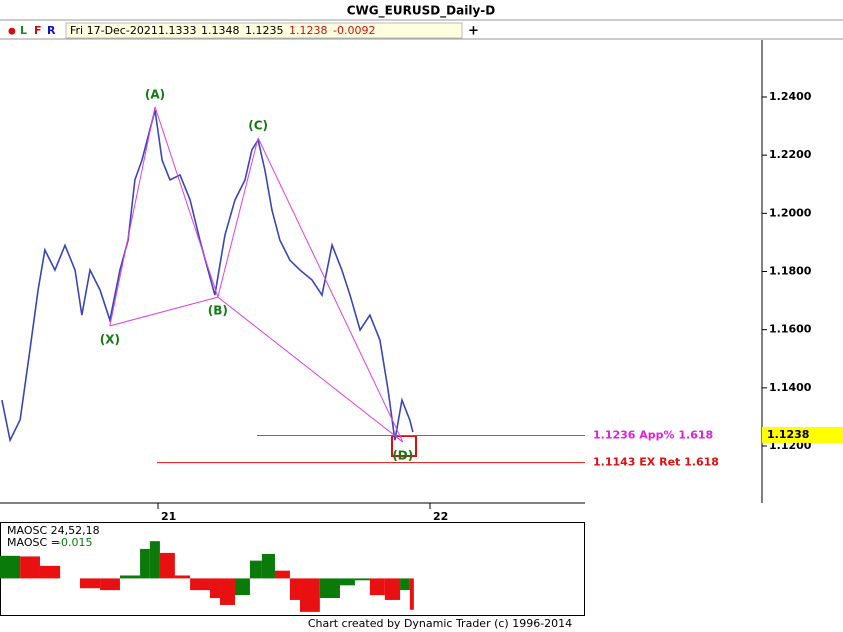 The height and width of the screenshot is (632, 843). What do you see at coordinates (790, 271) in the screenshot?
I see `y-tick-label: 1.1800` at bounding box center [790, 271].